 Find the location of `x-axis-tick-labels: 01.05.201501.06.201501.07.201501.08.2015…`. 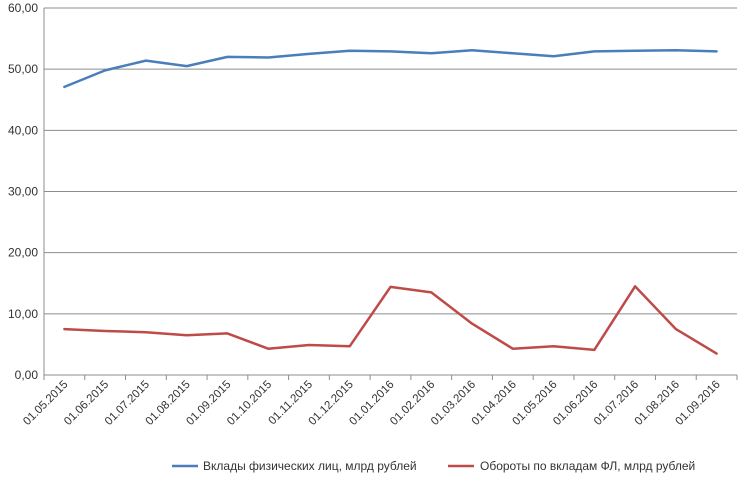

x-axis-tick-labels: 01.05.201501.06.201501.07.201501.08.2015… is located at coordinates (371, 403).